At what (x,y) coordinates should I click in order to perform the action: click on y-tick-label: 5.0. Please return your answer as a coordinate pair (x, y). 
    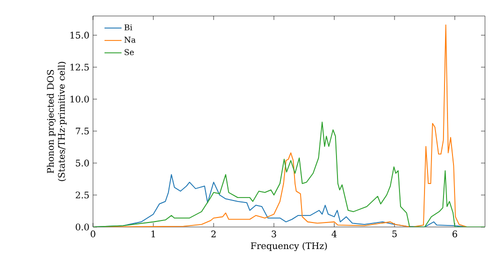
    Looking at the image, I should click on (82, 163).